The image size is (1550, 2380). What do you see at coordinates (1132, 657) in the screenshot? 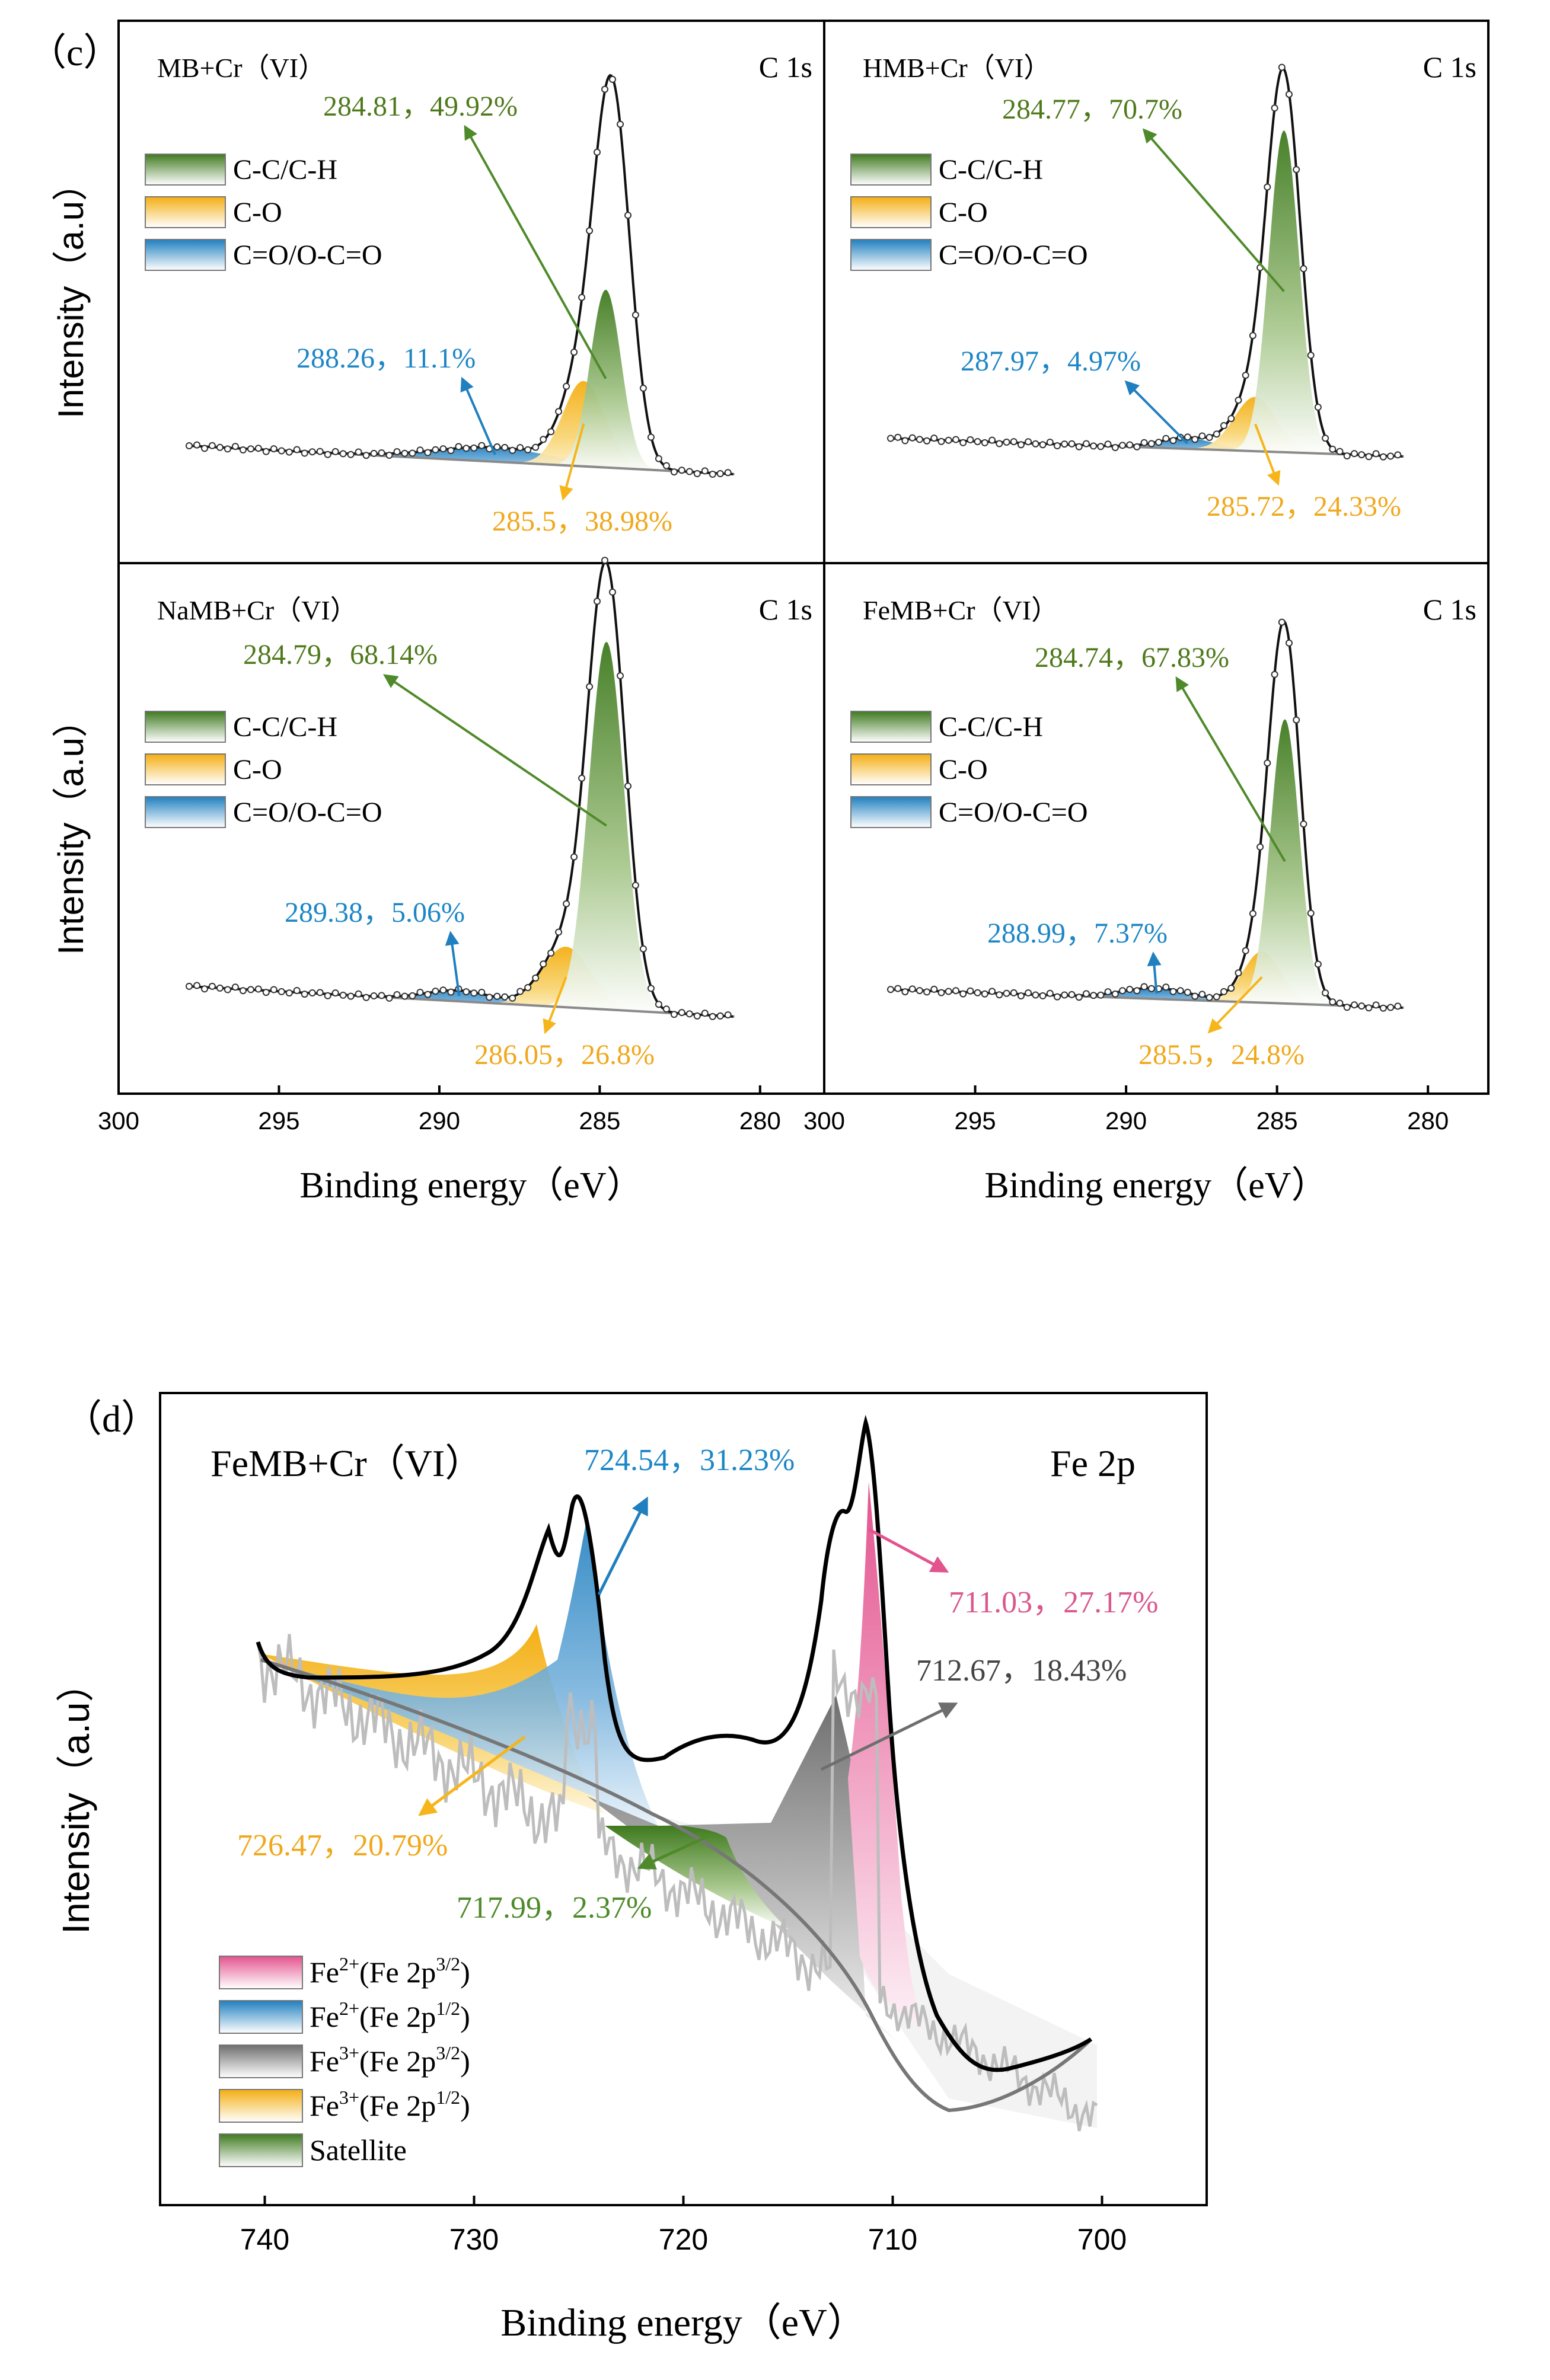
I see `peak-label-0: 284.74，67.83%` at bounding box center [1132, 657].